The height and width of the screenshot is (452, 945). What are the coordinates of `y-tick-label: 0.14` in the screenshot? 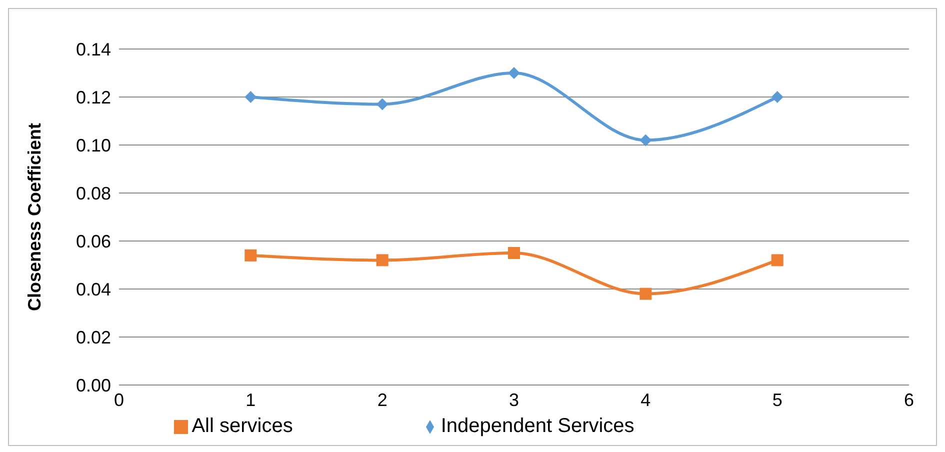 It's located at (93, 49).